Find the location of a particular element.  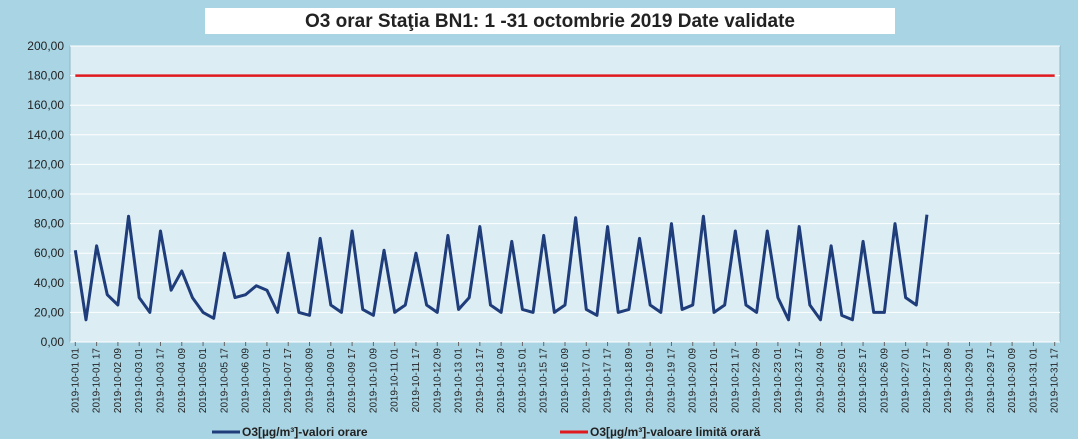

x-tick-label: 2019-10-30 09 is located at coordinates (1012, 380).